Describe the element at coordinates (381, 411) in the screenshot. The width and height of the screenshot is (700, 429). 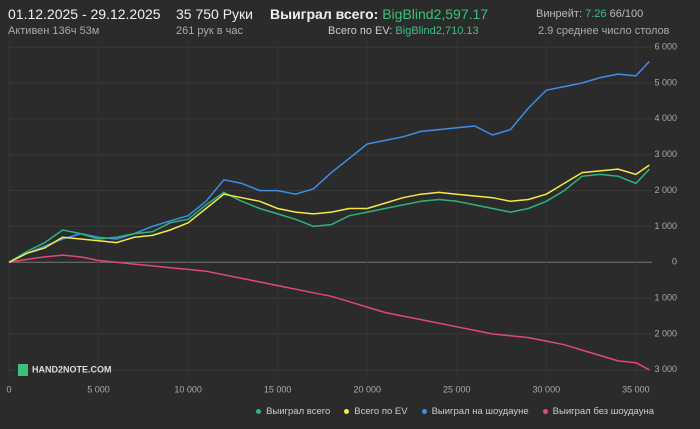
I see `legend-label: Всего по EV` at that location.